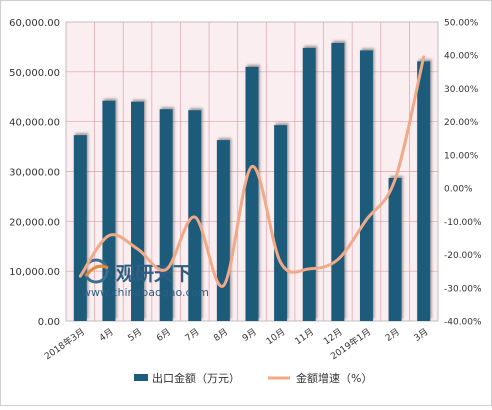 The image size is (492, 410). Describe the element at coordinates (34, 123) in the screenshot. I see `left-tick-label: 40,000.00` at that location.